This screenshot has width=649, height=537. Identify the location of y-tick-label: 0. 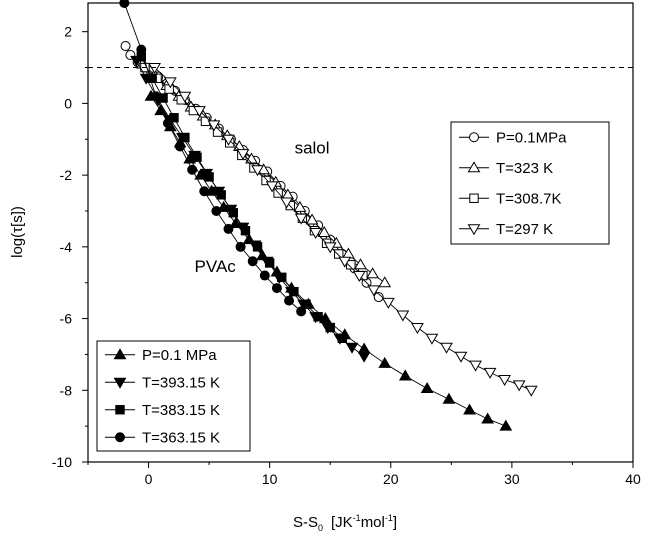
(68, 103).